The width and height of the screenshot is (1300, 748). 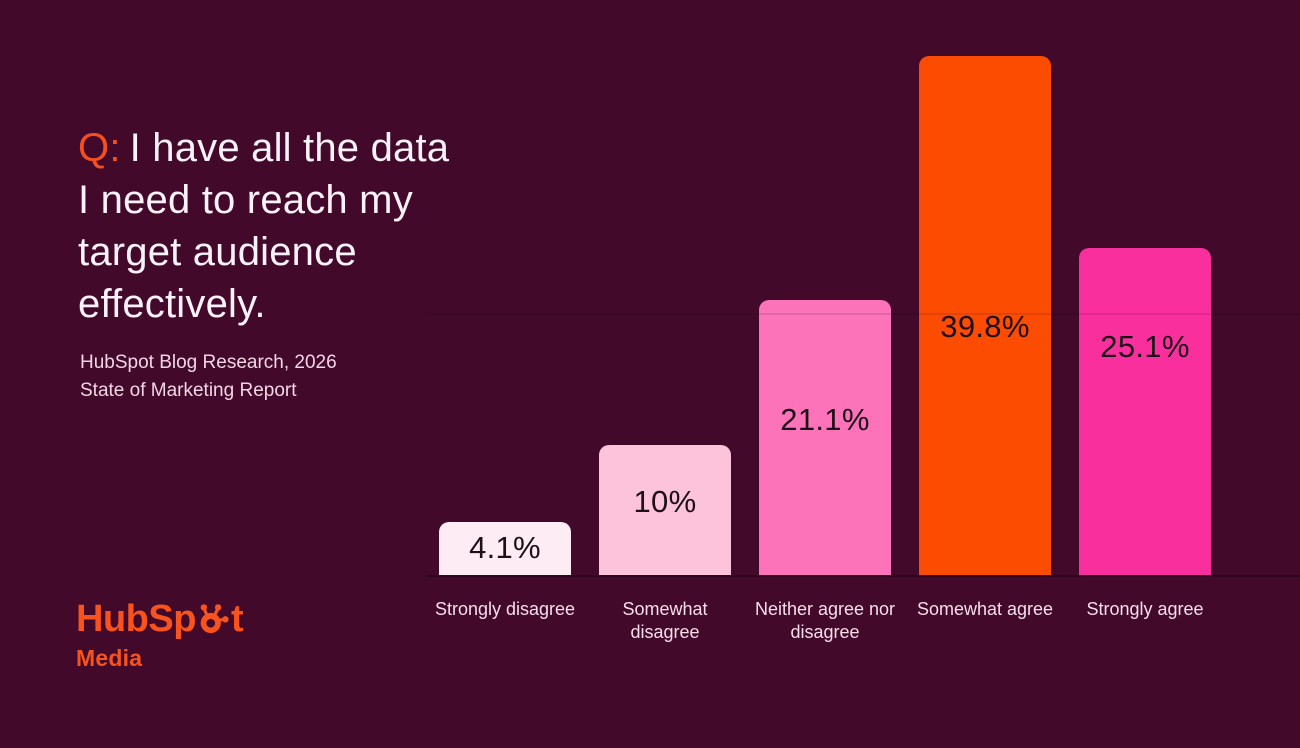 What do you see at coordinates (99, 148) in the screenshot?
I see `question-prefix: Q:` at bounding box center [99, 148].